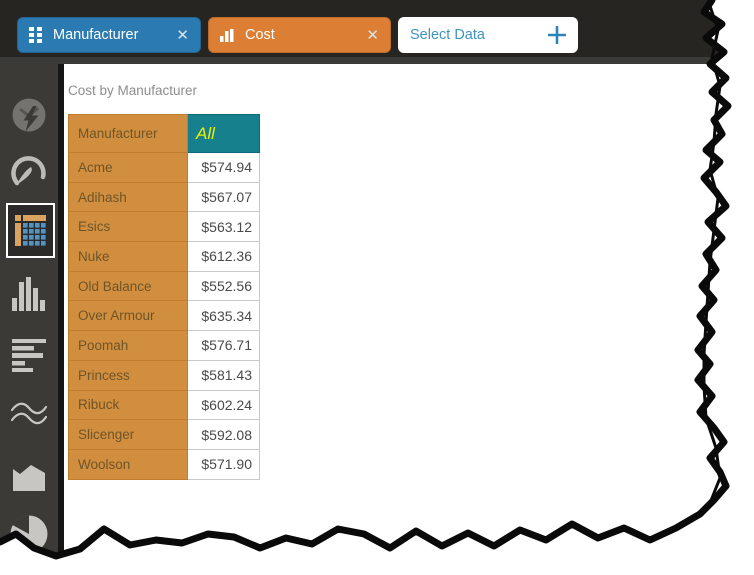 This screenshot has width=754, height=575. I want to click on table-row: Nuke $612.36, so click(164, 256).